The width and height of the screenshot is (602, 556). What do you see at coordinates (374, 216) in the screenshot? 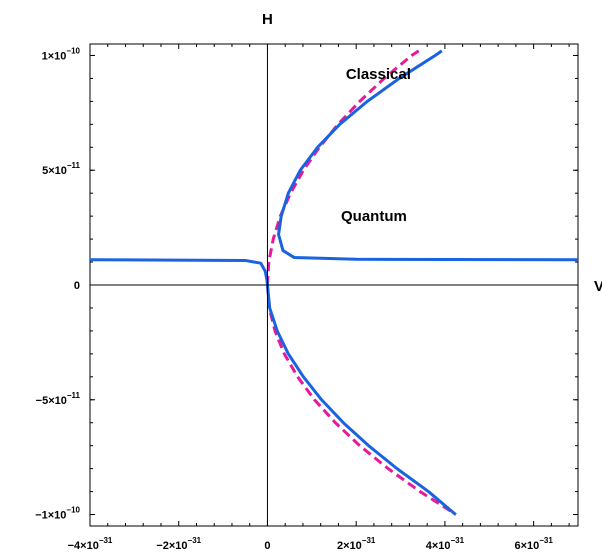
I see `annotation-quantum: Quantum` at bounding box center [374, 216].